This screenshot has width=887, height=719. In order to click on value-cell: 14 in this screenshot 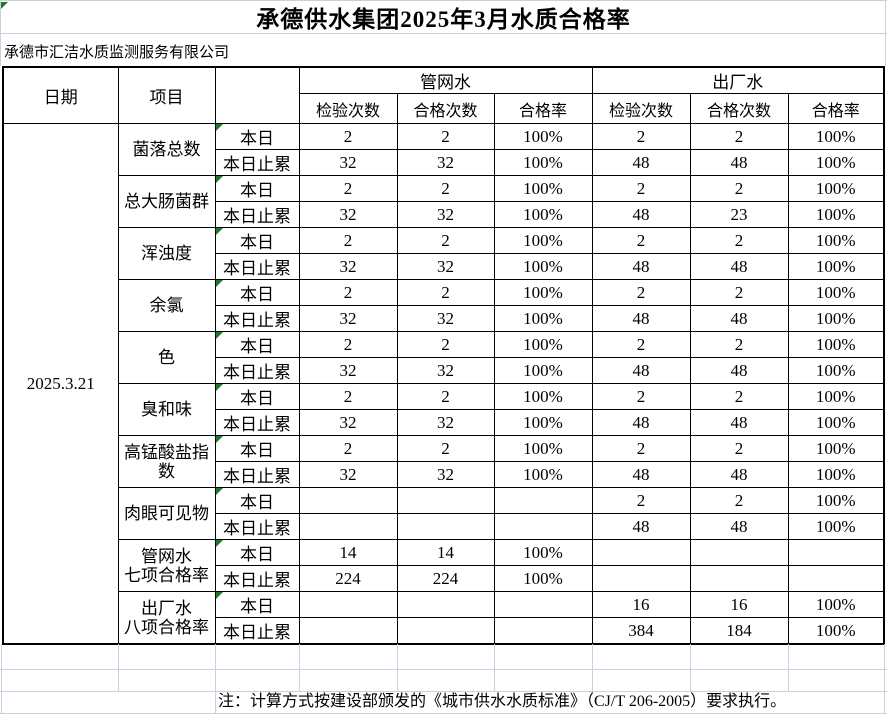, I will do `click(445, 552)`.